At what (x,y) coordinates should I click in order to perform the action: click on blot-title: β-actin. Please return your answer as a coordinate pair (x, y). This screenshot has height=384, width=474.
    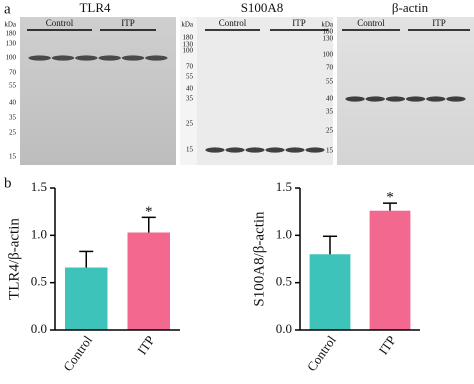
    Looking at the image, I should click on (410, 7).